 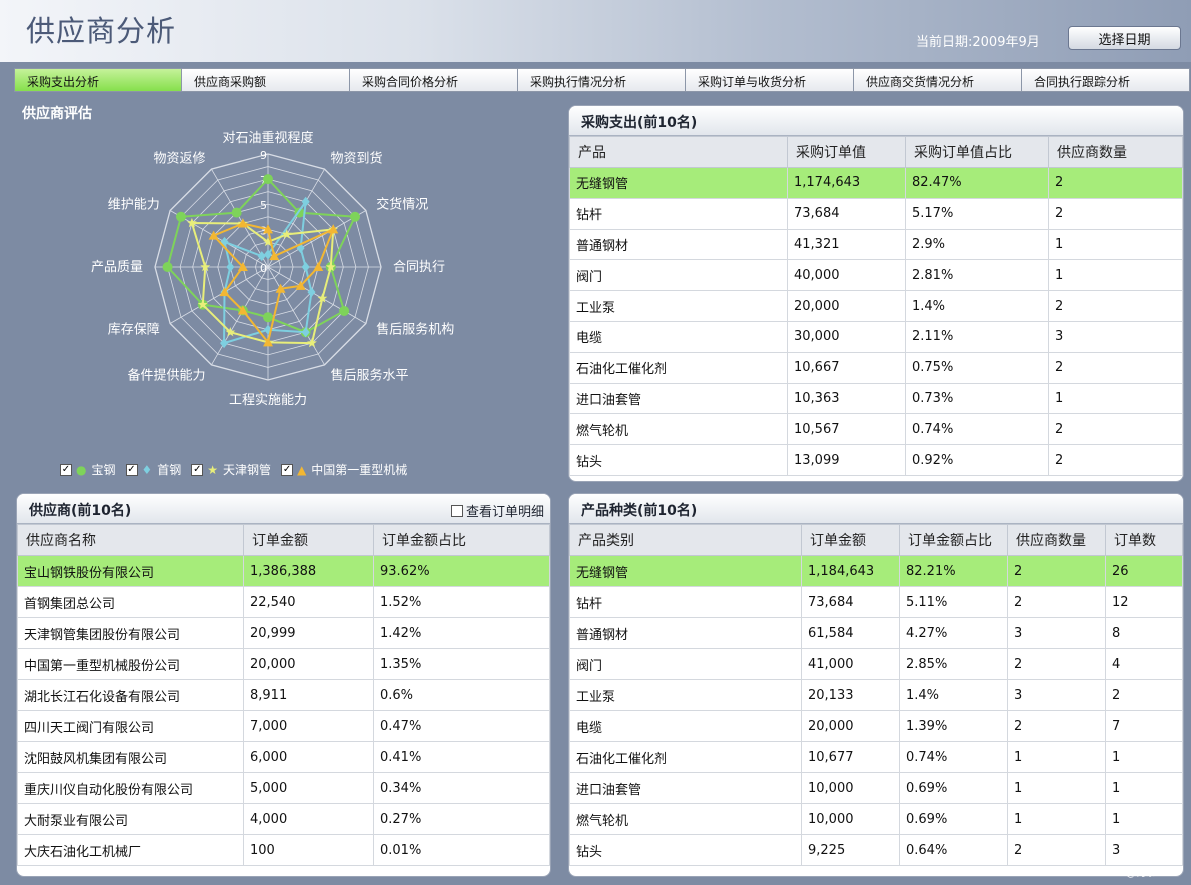 What do you see at coordinates (850, 540) in the screenshot?
I see `product-col-header: 订单金额` at bounding box center [850, 540].